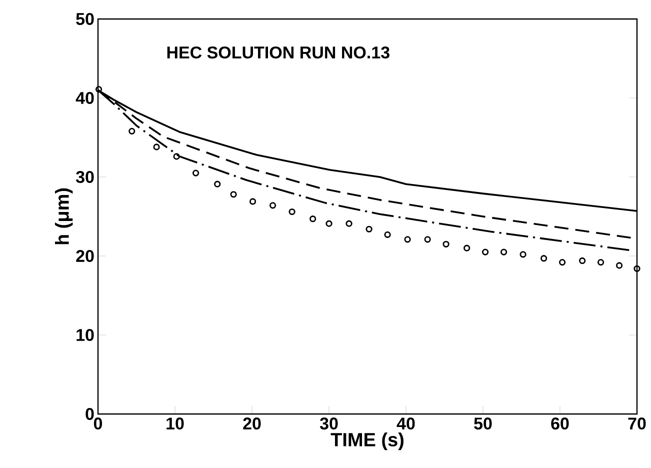 The image size is (651, 468). What do you see at coordinates (560, 424) in the screenshot?
I see `x-tick-label: 60` at bounding box center [560, 424].